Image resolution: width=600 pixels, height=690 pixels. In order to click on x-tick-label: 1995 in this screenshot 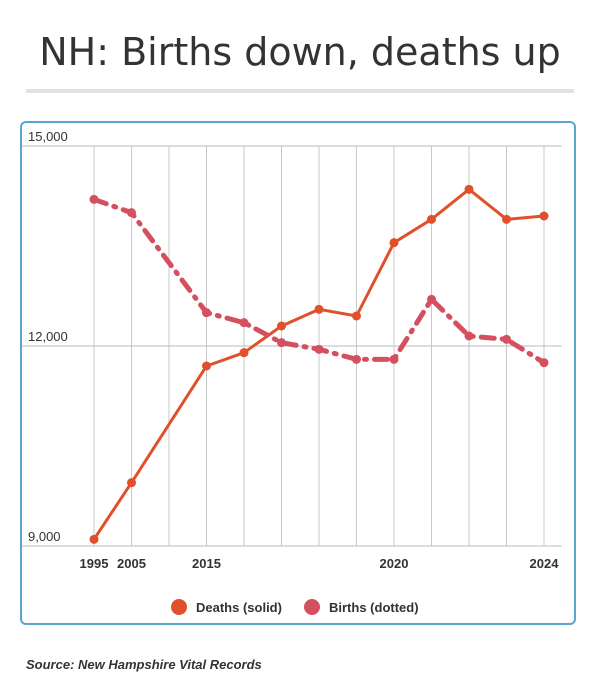, I will do `click(94, 563)`.